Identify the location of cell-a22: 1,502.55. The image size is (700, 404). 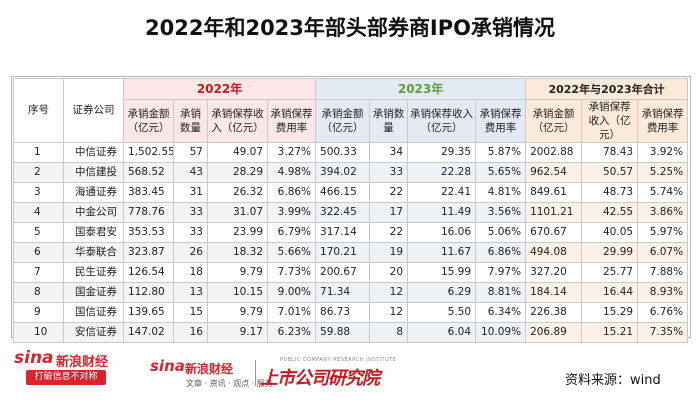
(148, 152).